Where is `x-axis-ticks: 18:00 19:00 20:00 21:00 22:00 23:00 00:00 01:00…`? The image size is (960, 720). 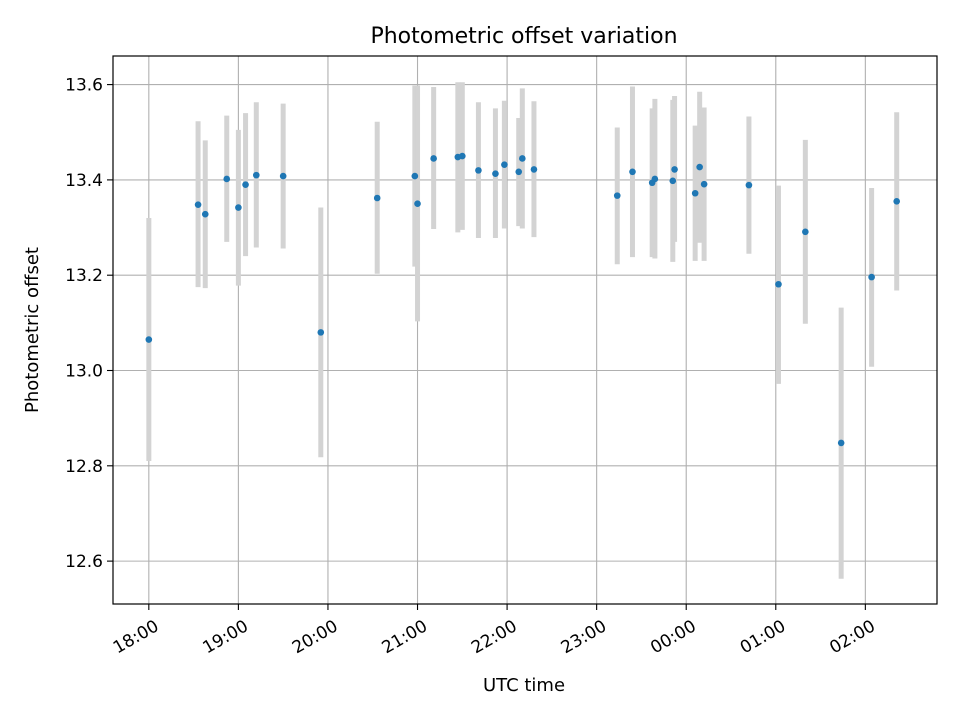 x-axis-ticks: 18:00 19:00 20:00 21:00 22:00 23:00 00:00 01:00… is located at coordinates (494, 631).